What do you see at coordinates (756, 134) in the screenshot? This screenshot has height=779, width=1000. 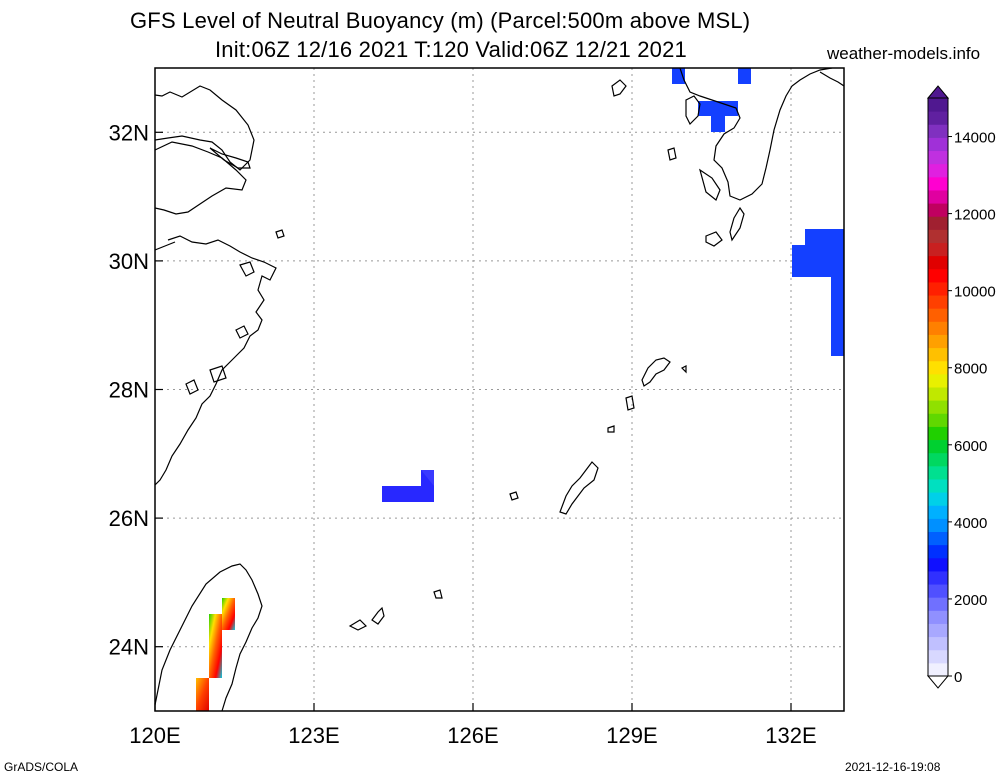 I see `kyushu-coastline` at bounding box center [756, 134].